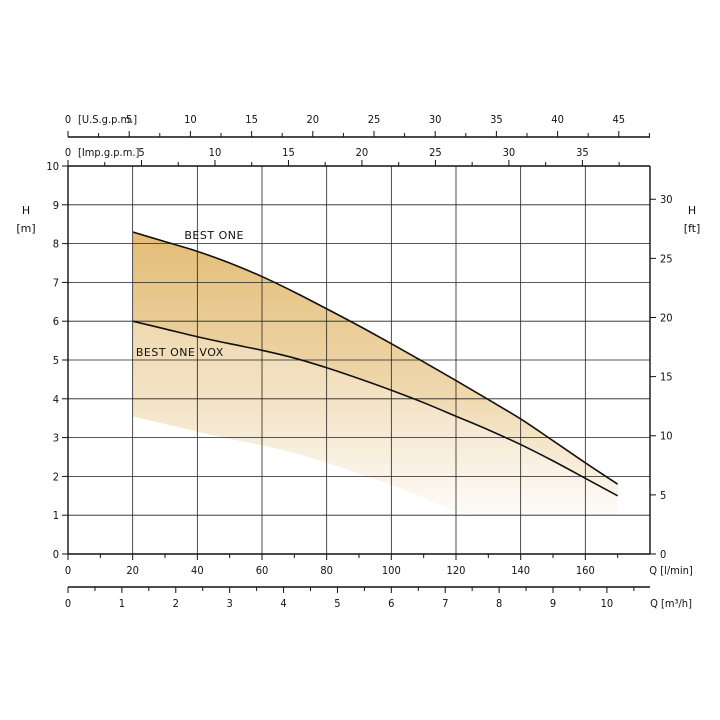 The width and height of the screenshot is (720, 720). Describe the element at coordinates (663, 495) in the screenshot. I see `h-ft-tick-label: 5` at that location.